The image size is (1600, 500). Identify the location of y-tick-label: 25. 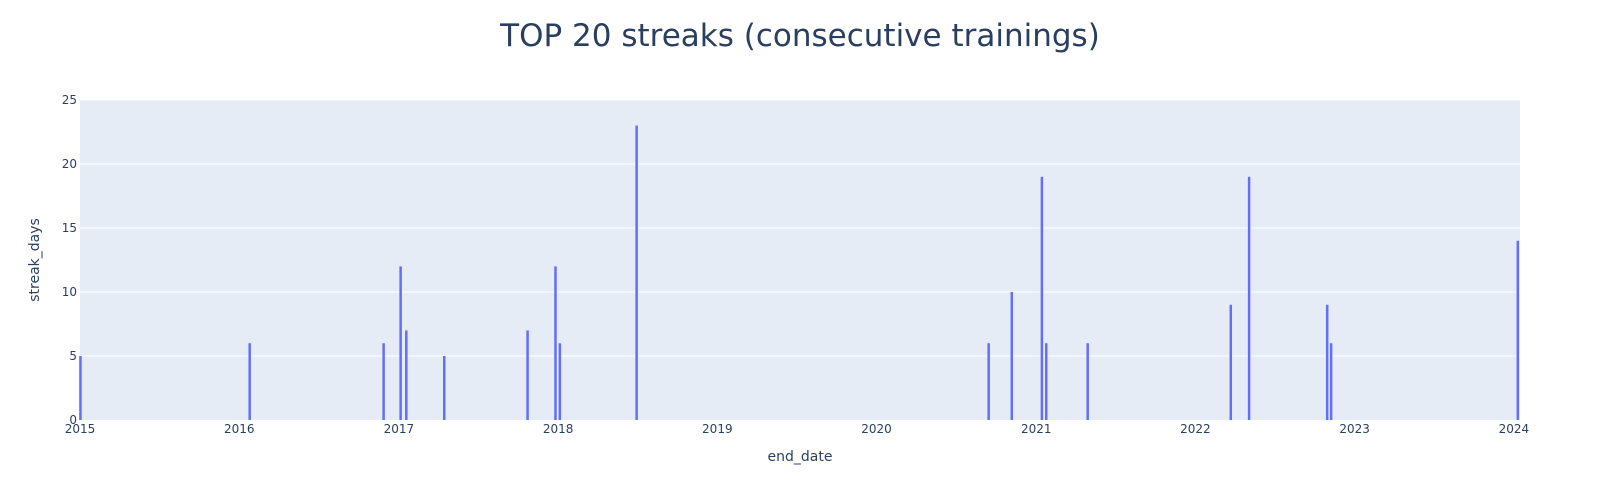
(69, 100).